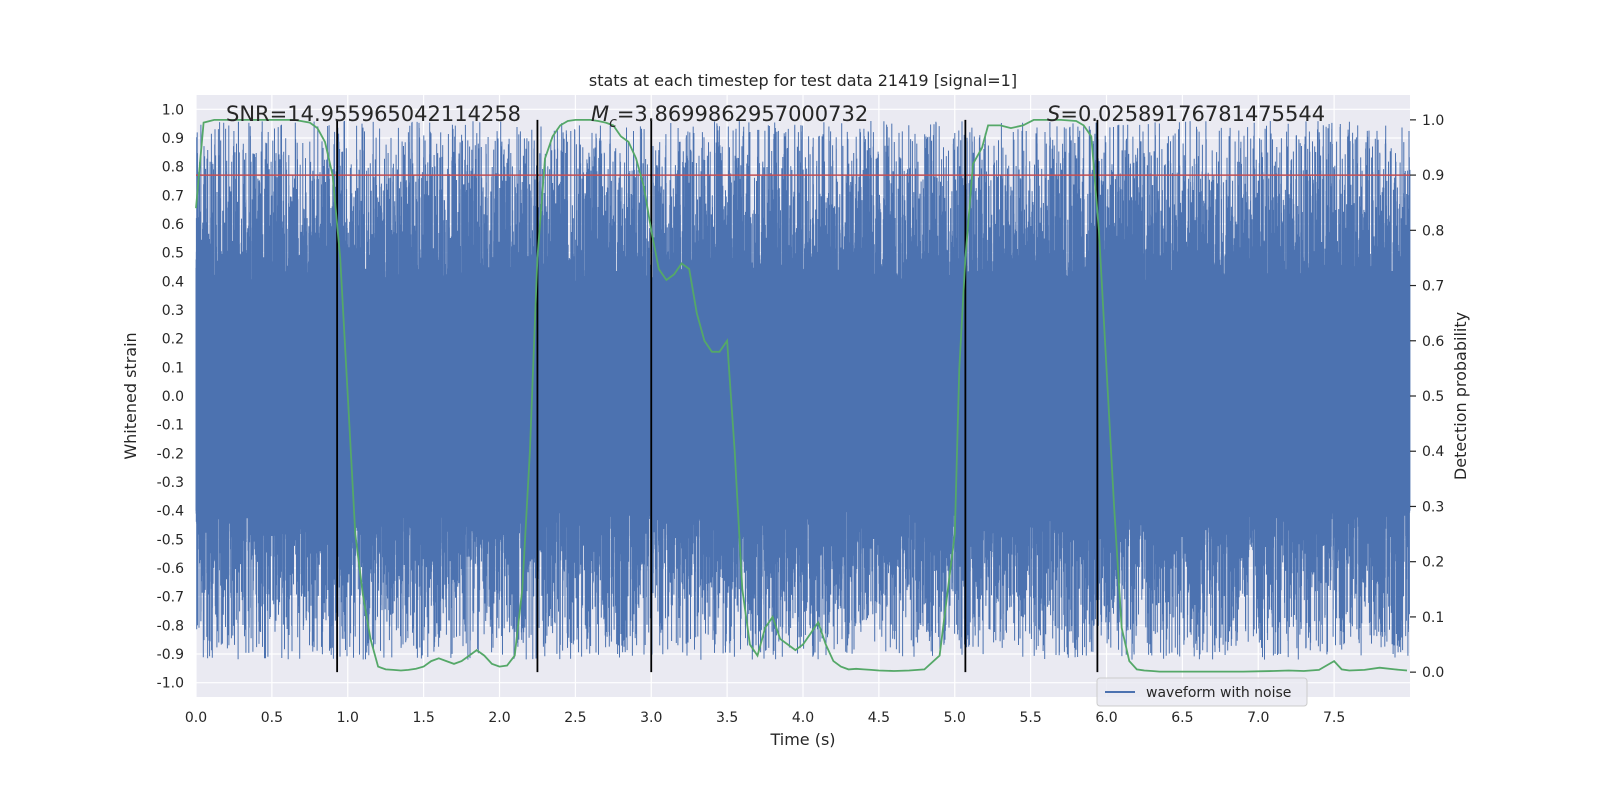 This screenshot has width=1600, height=800. Describe the element at coordinates (173, 311) in the screenshot. I see `y-tick-label: 0.3` at that location.